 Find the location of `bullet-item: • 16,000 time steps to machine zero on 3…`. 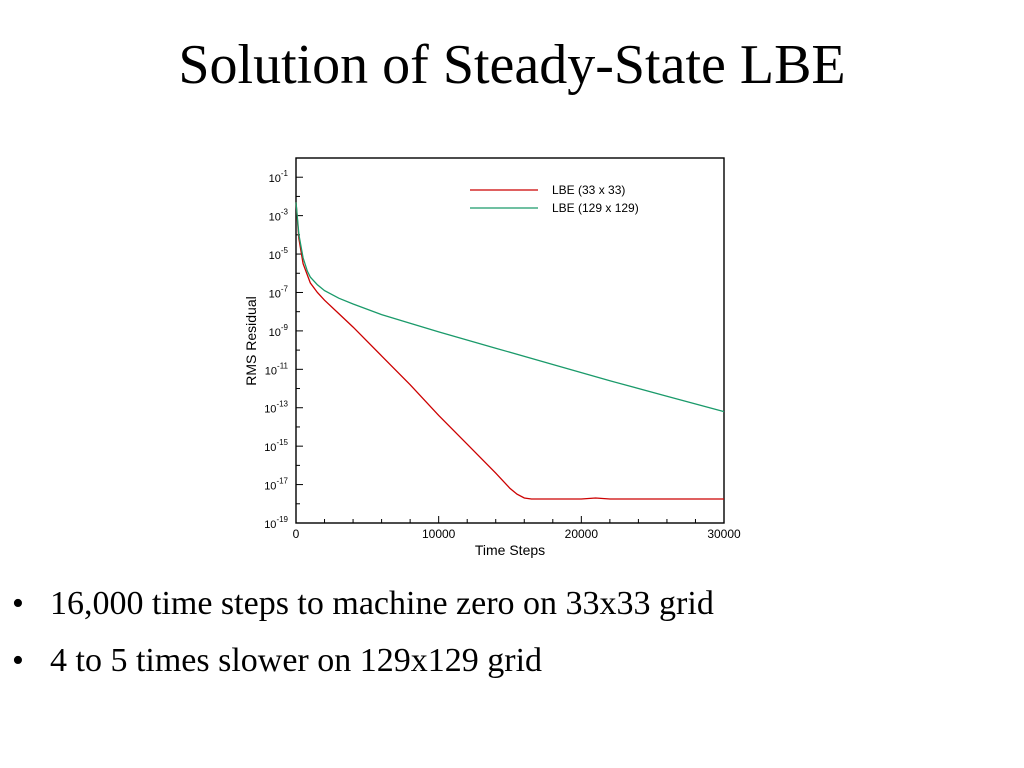

bullet-item: • 16,000 time steps to machine zero on 3… is located at coordinates (363, 604).